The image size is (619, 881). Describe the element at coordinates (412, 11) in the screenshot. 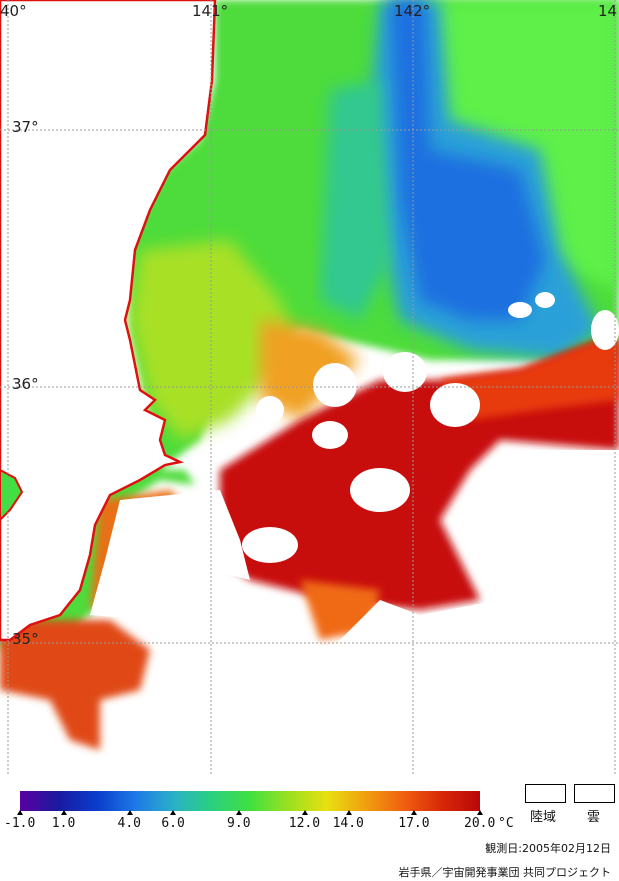

I see `lon-label-142: 142°` at that location.